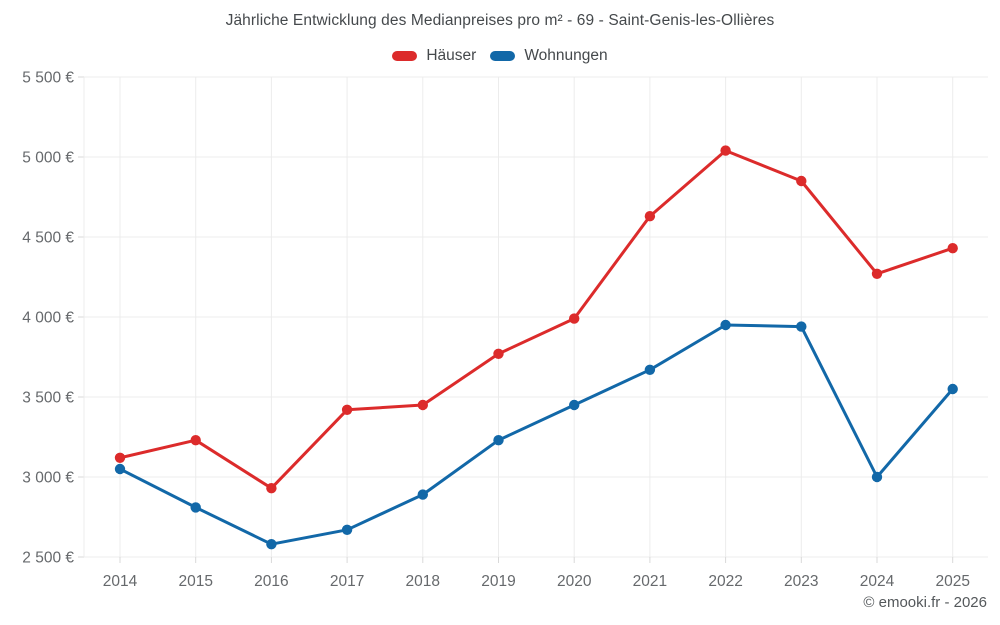 This screenshot has width=1000, height=625. I want to click on y-tick-label: 5 000 €, so click(48, 158).